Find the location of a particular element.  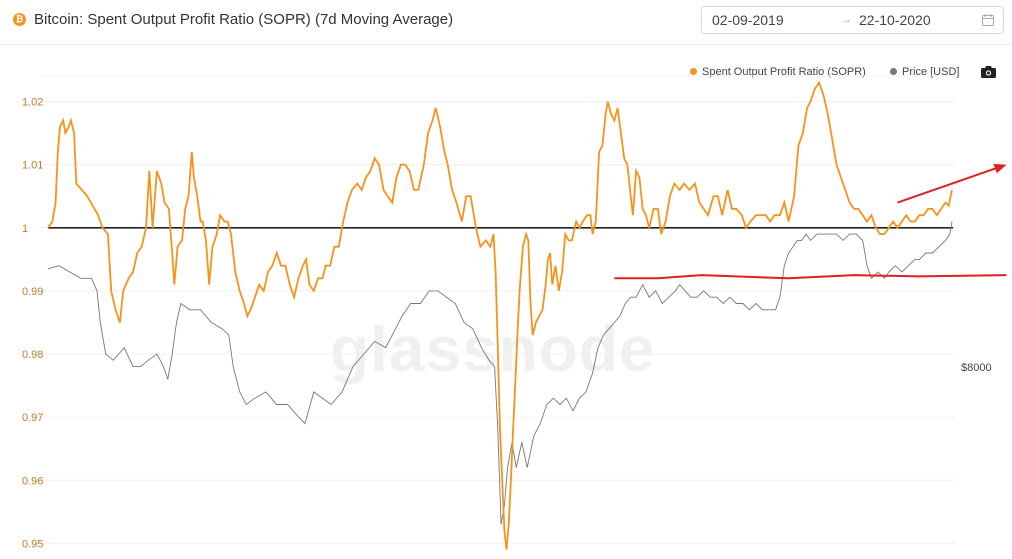

y-tick-label: 0.95 is located at coordinates (32, 544).